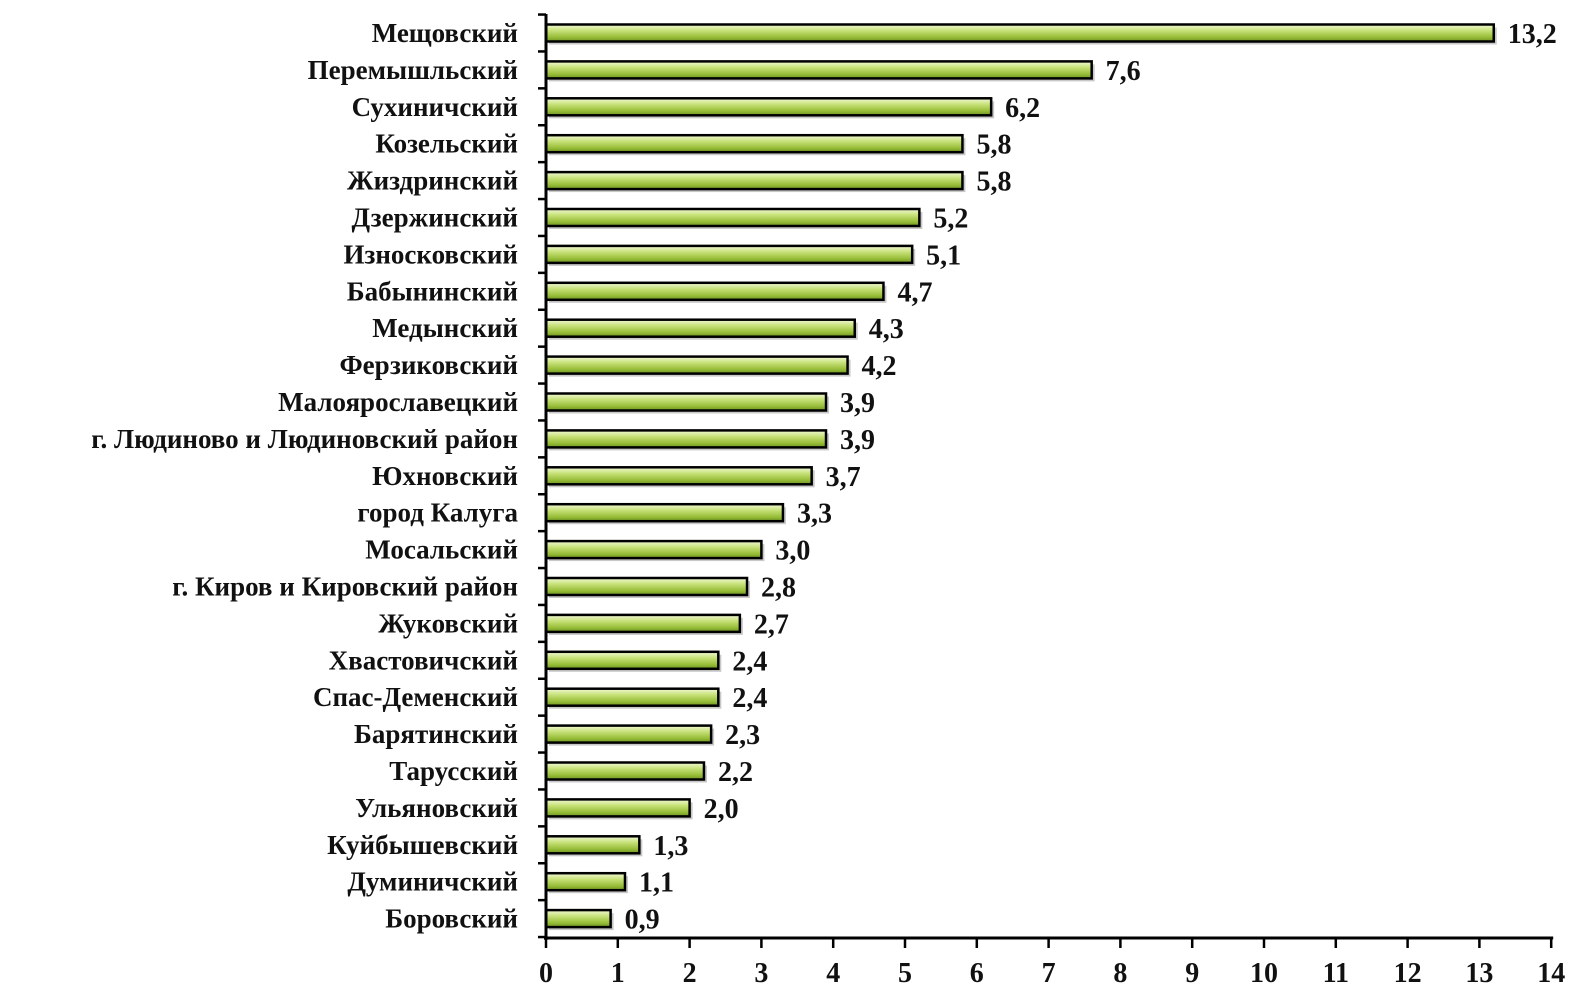  What do you see at coordinates (833, 973) in the screenshot?
I see `x-tick-label: 4` at bounding box center [833, 973].